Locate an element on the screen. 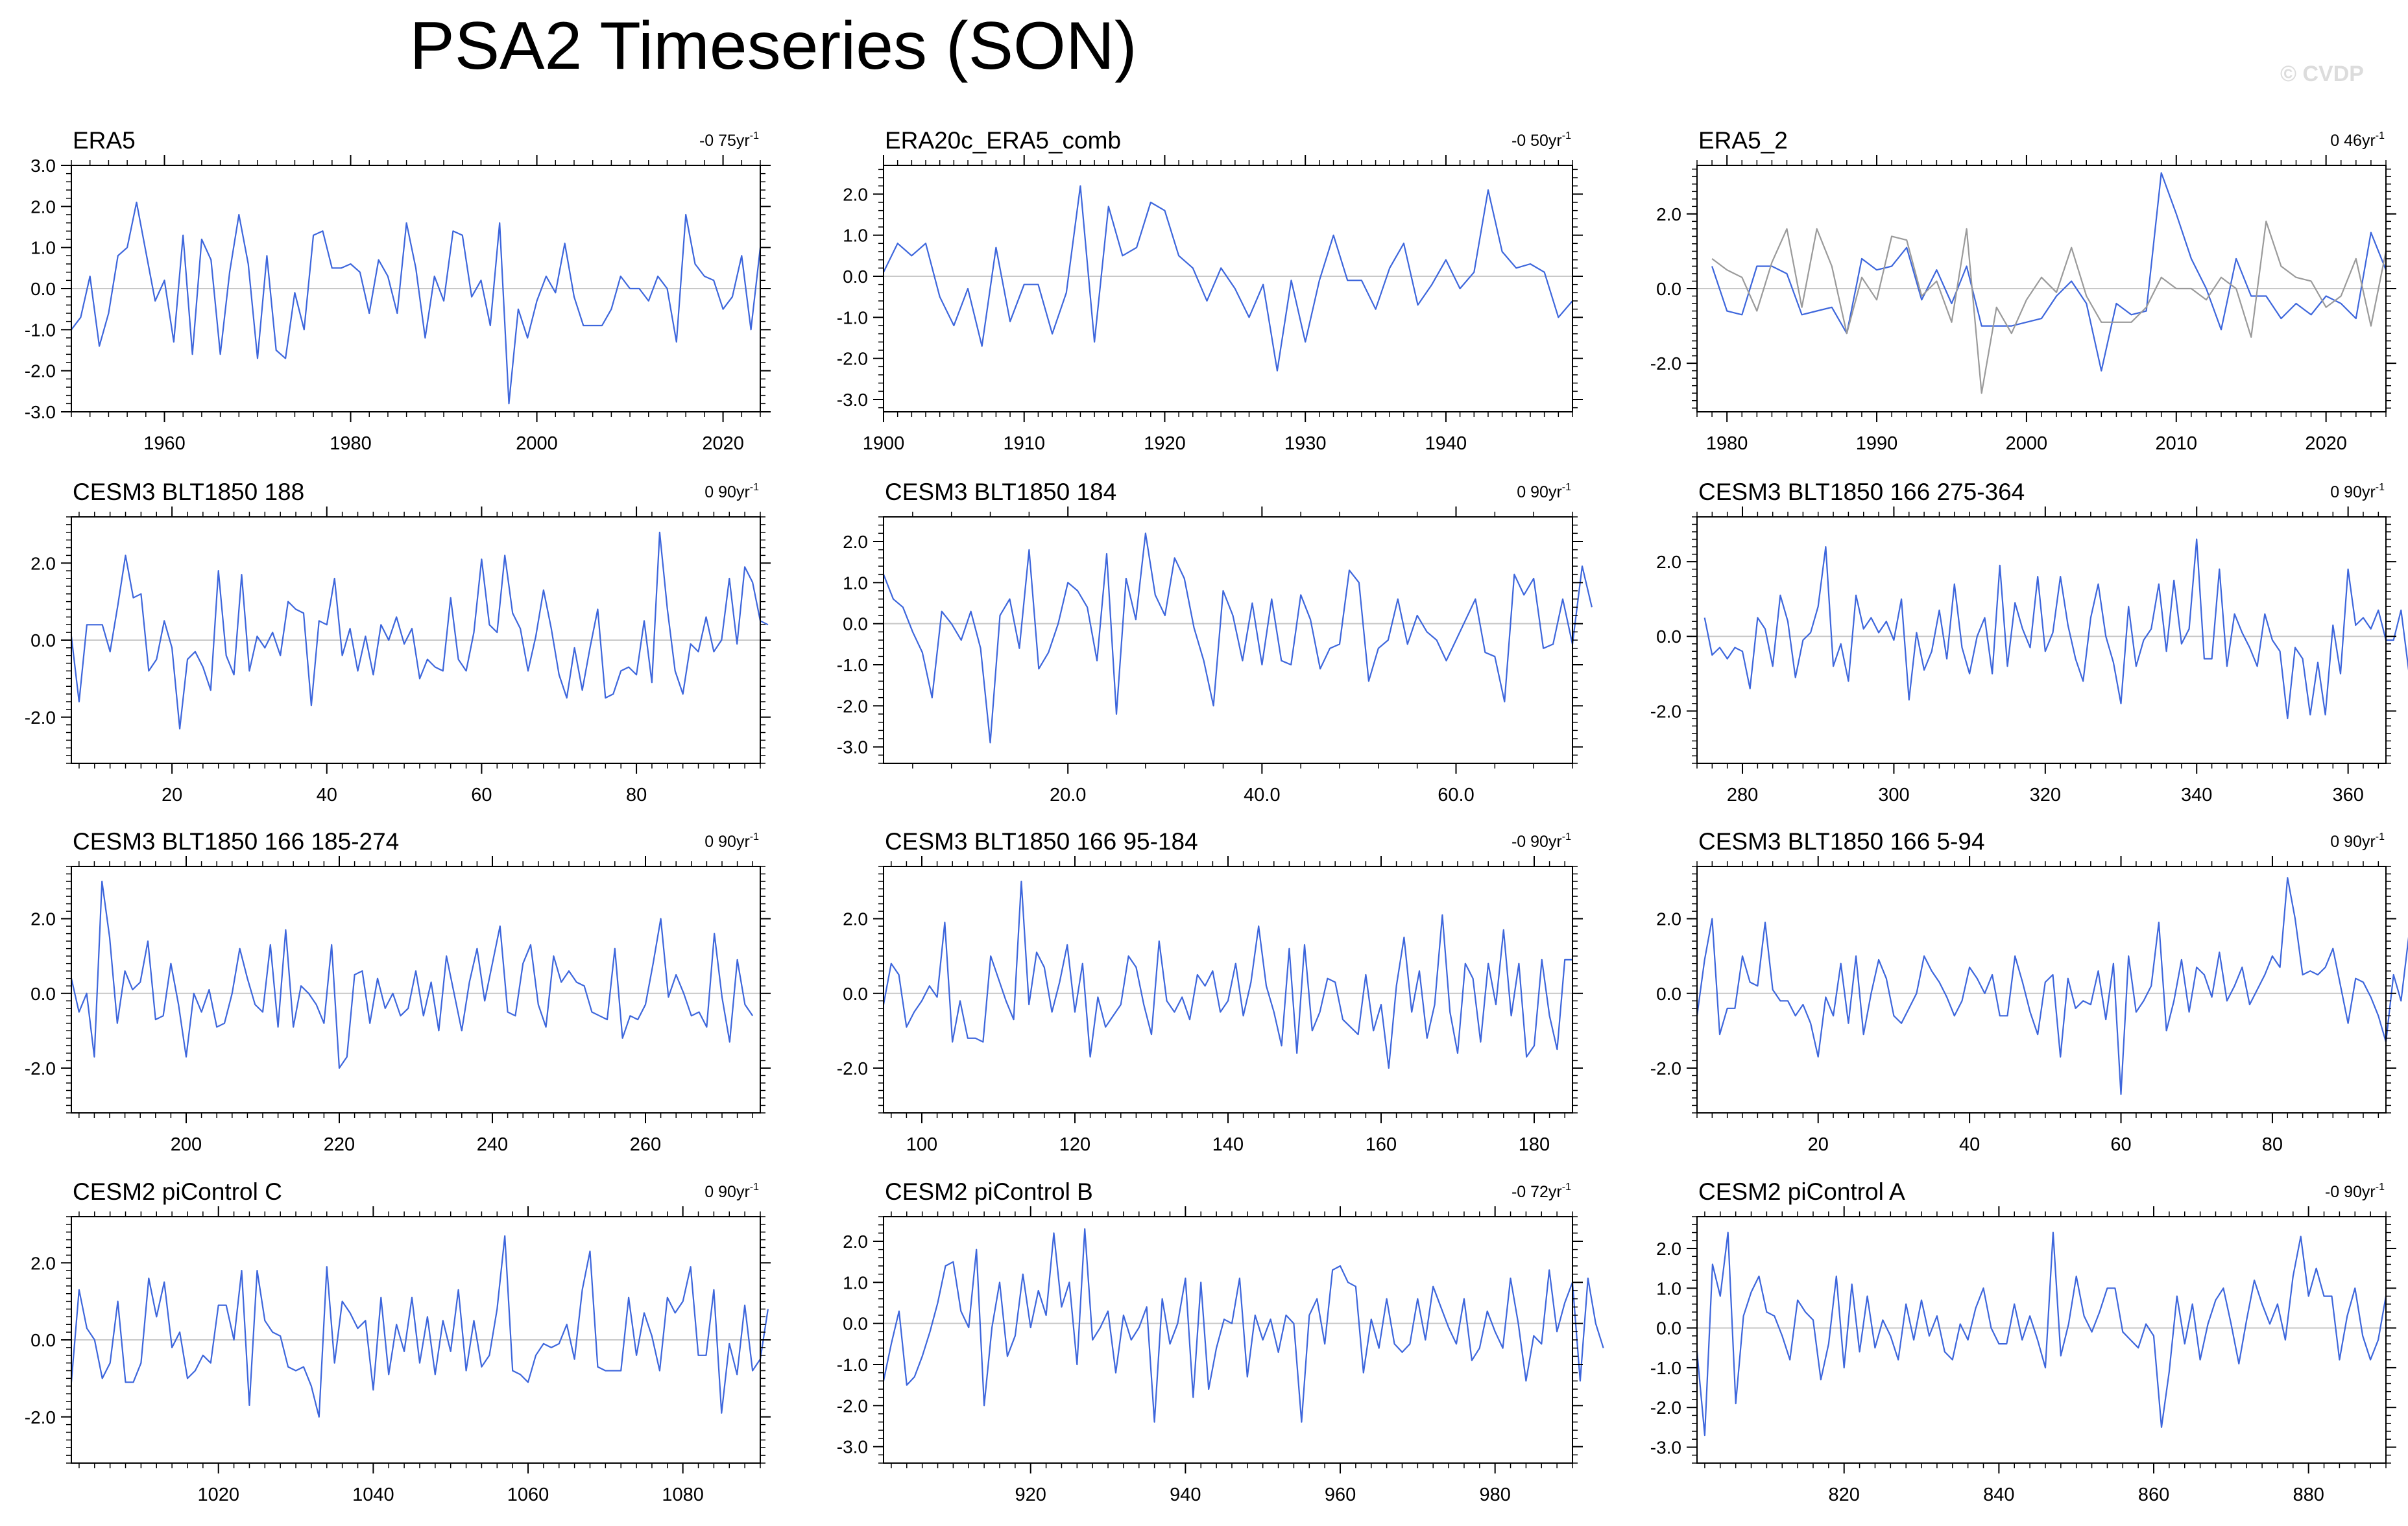 This screenshot has height=1526, width=2408. trend-label: -0 75yr-1 is located at coordinates (729, 140).